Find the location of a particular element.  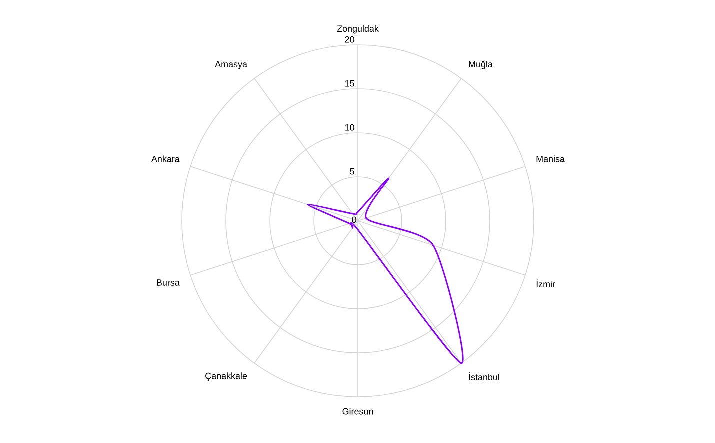

spoke-label: Ankara is located at coordinates (166, 159).